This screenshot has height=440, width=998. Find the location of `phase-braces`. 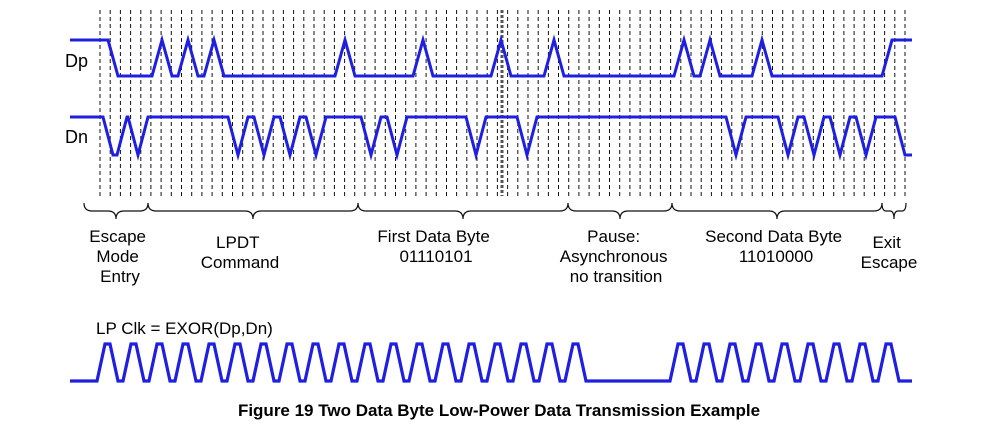

phase-braces is located at coordinates (495, 211).